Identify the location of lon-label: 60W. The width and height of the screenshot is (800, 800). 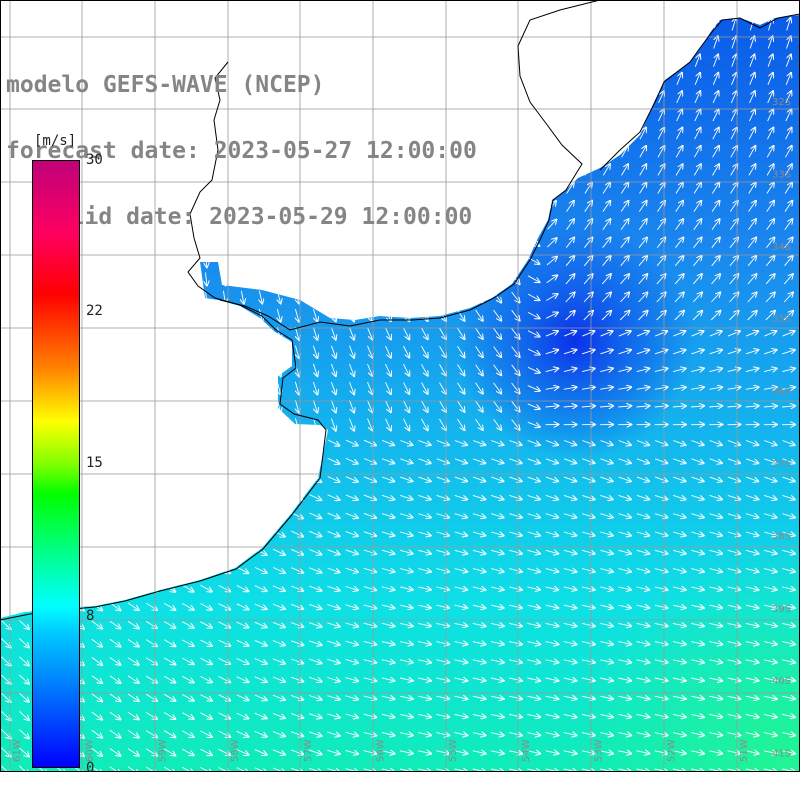
(90, 750).